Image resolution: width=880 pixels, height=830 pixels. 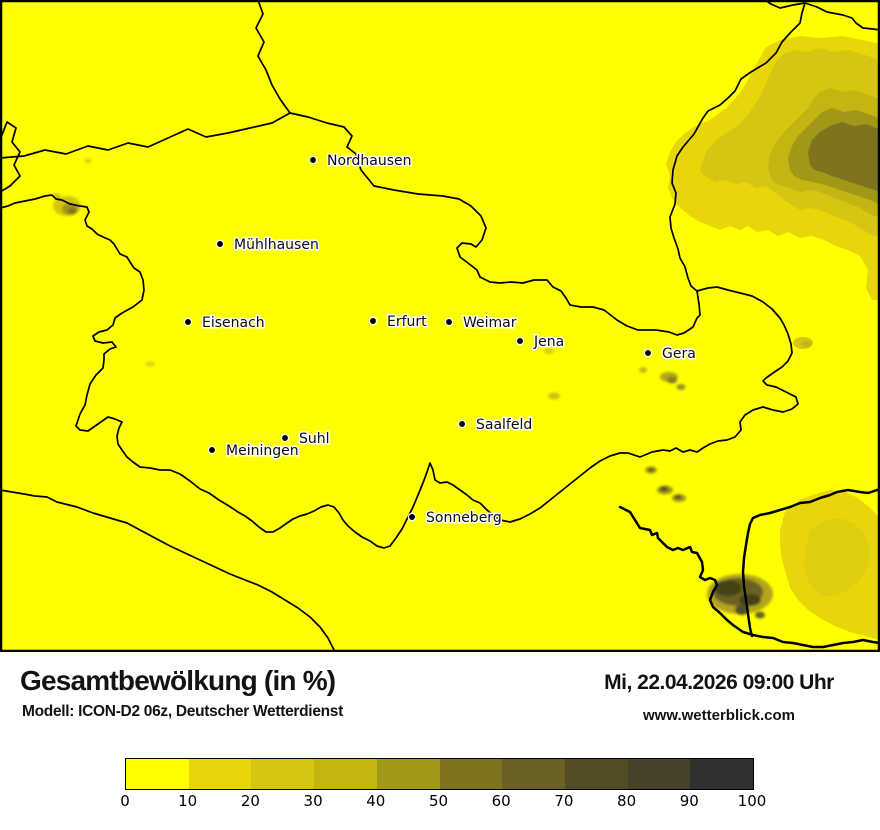 I want to click on city-marker: Erfurt, so click(x=398, y=322).